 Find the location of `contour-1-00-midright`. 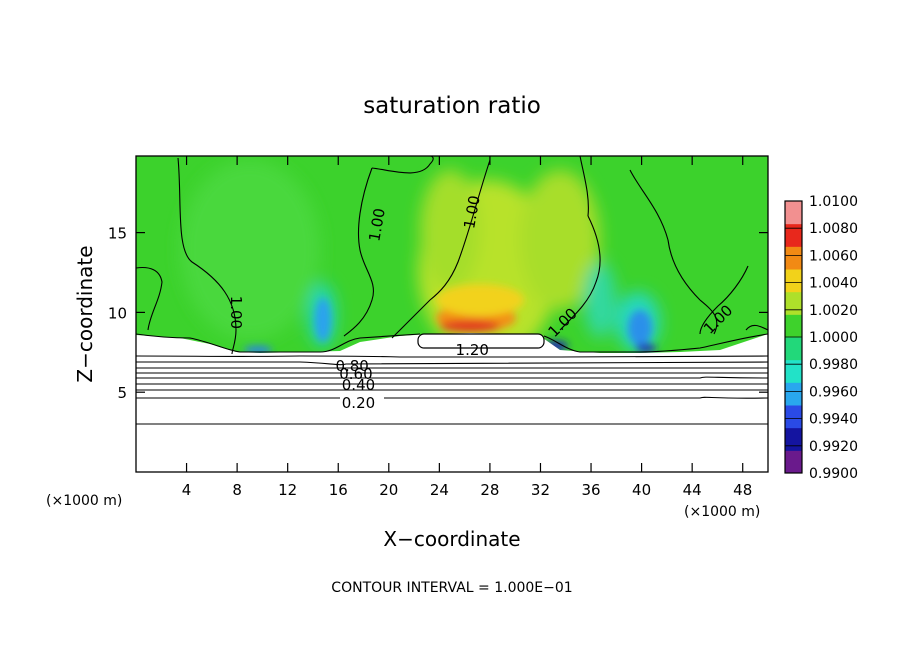

contour-1-00-midright is located at coordinates (441, 249).